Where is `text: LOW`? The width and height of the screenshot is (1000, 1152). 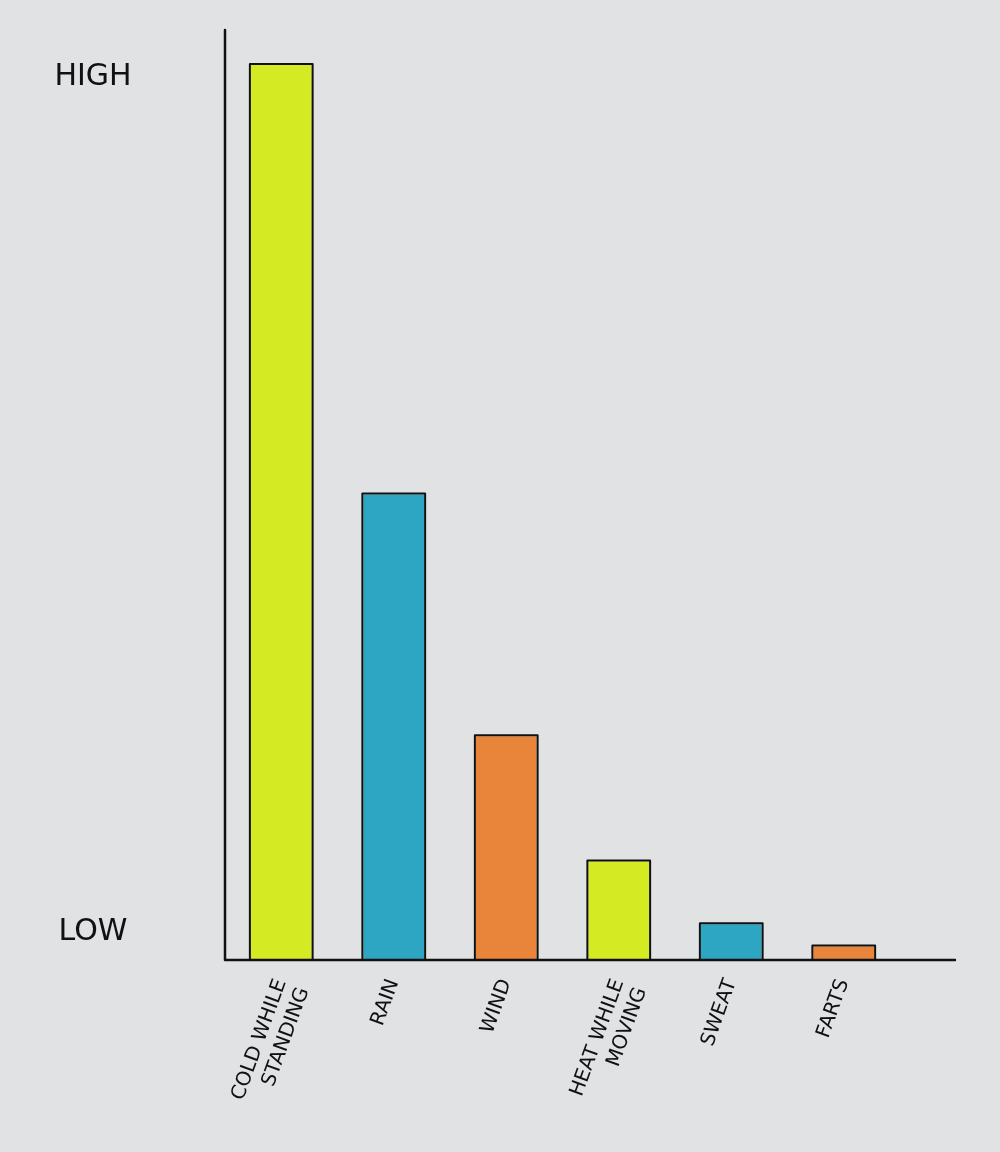 text: LOW is located at coordinates (93, 929).